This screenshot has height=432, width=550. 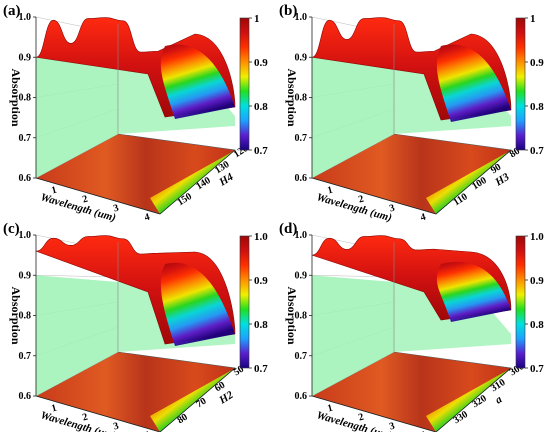 I want to click on panel-label: (d), so click(x=288, y=229).